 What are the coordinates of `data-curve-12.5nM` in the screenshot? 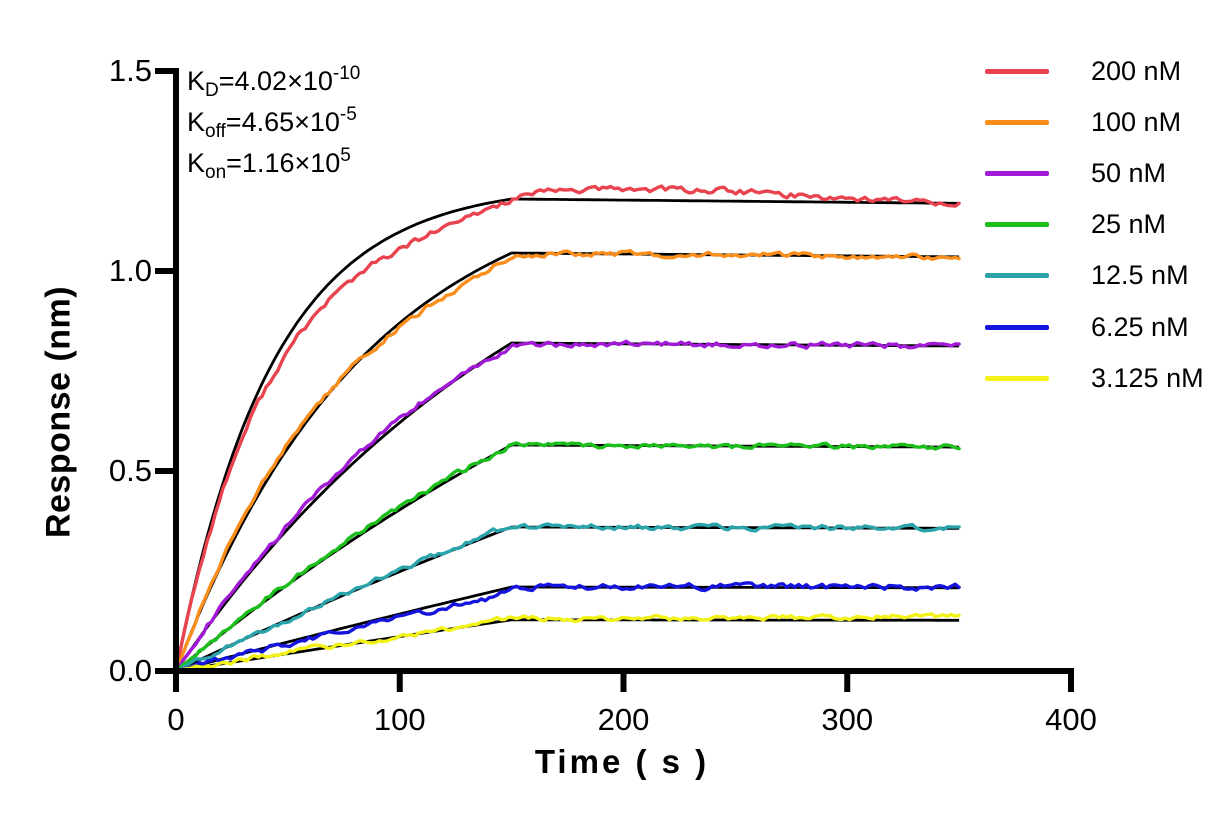 It's located at (567, 597).